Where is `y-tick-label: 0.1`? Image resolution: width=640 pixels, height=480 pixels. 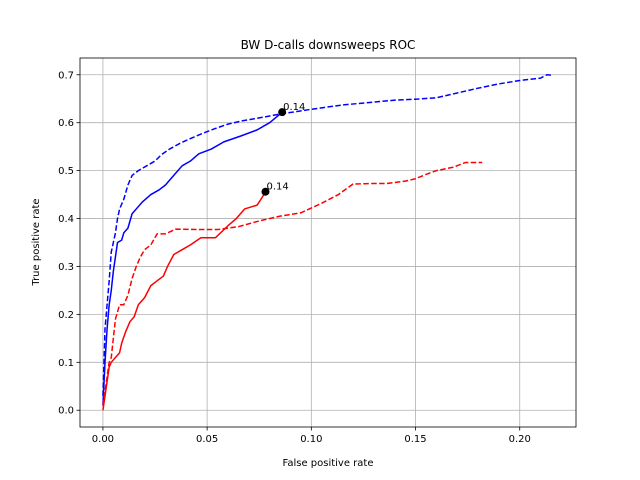 y-tick-label: 0.1 is located at coordinates (66, 363).